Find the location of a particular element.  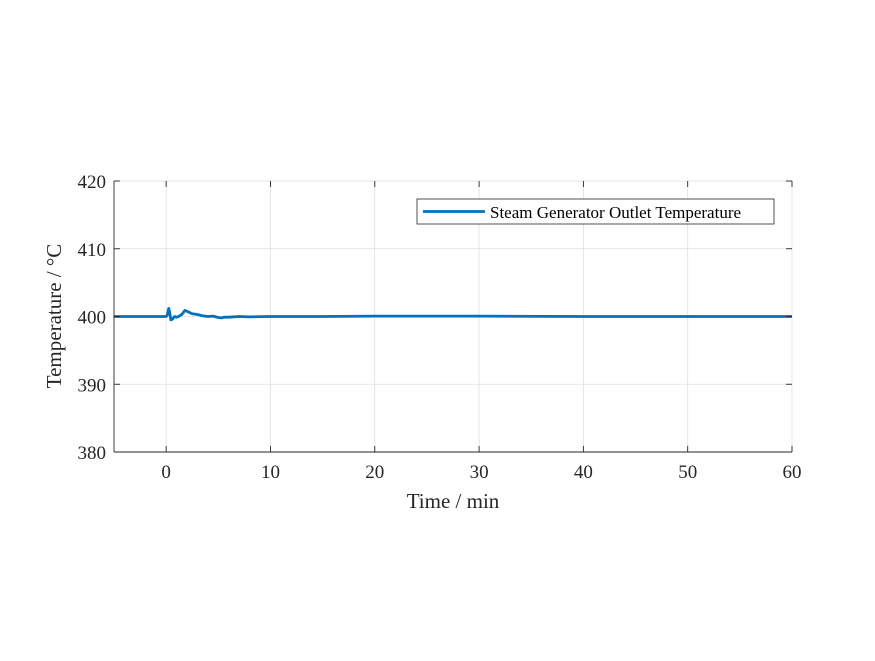

x-tick-label: 20 is located at coordinates (374, 472).